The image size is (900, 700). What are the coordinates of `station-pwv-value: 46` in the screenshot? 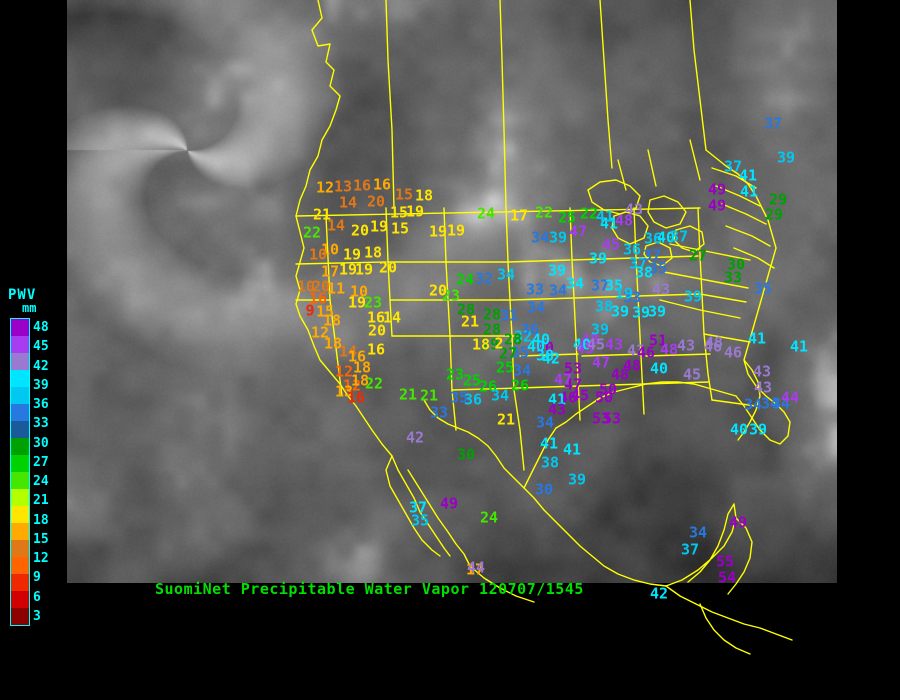 It's located at (733, 352).